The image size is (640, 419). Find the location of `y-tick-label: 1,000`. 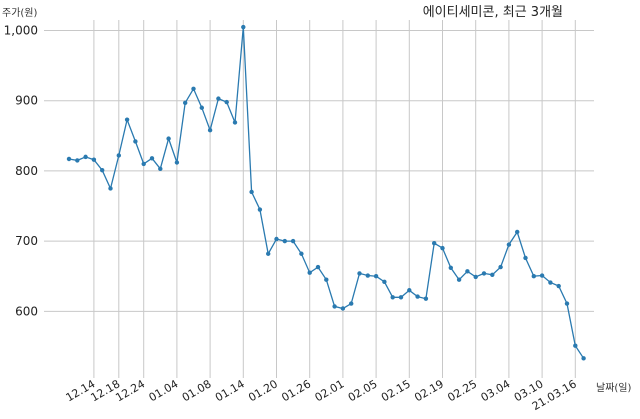

y-tick-label: 1,000 is located at coordinates (21, 31).